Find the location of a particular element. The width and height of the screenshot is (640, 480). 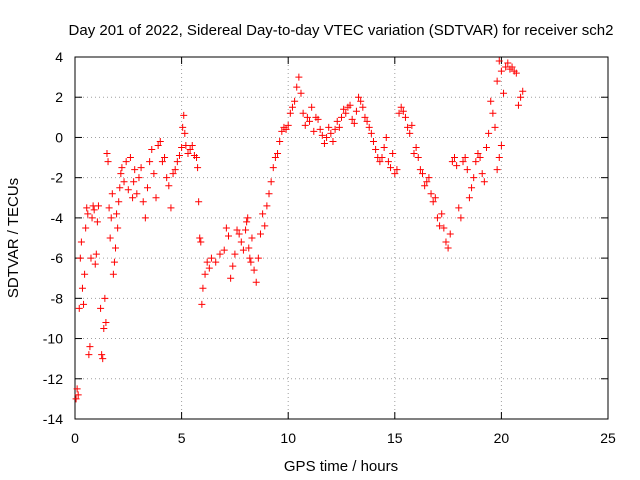

y-tick-label: -8 is located at coordinates (57, 298).